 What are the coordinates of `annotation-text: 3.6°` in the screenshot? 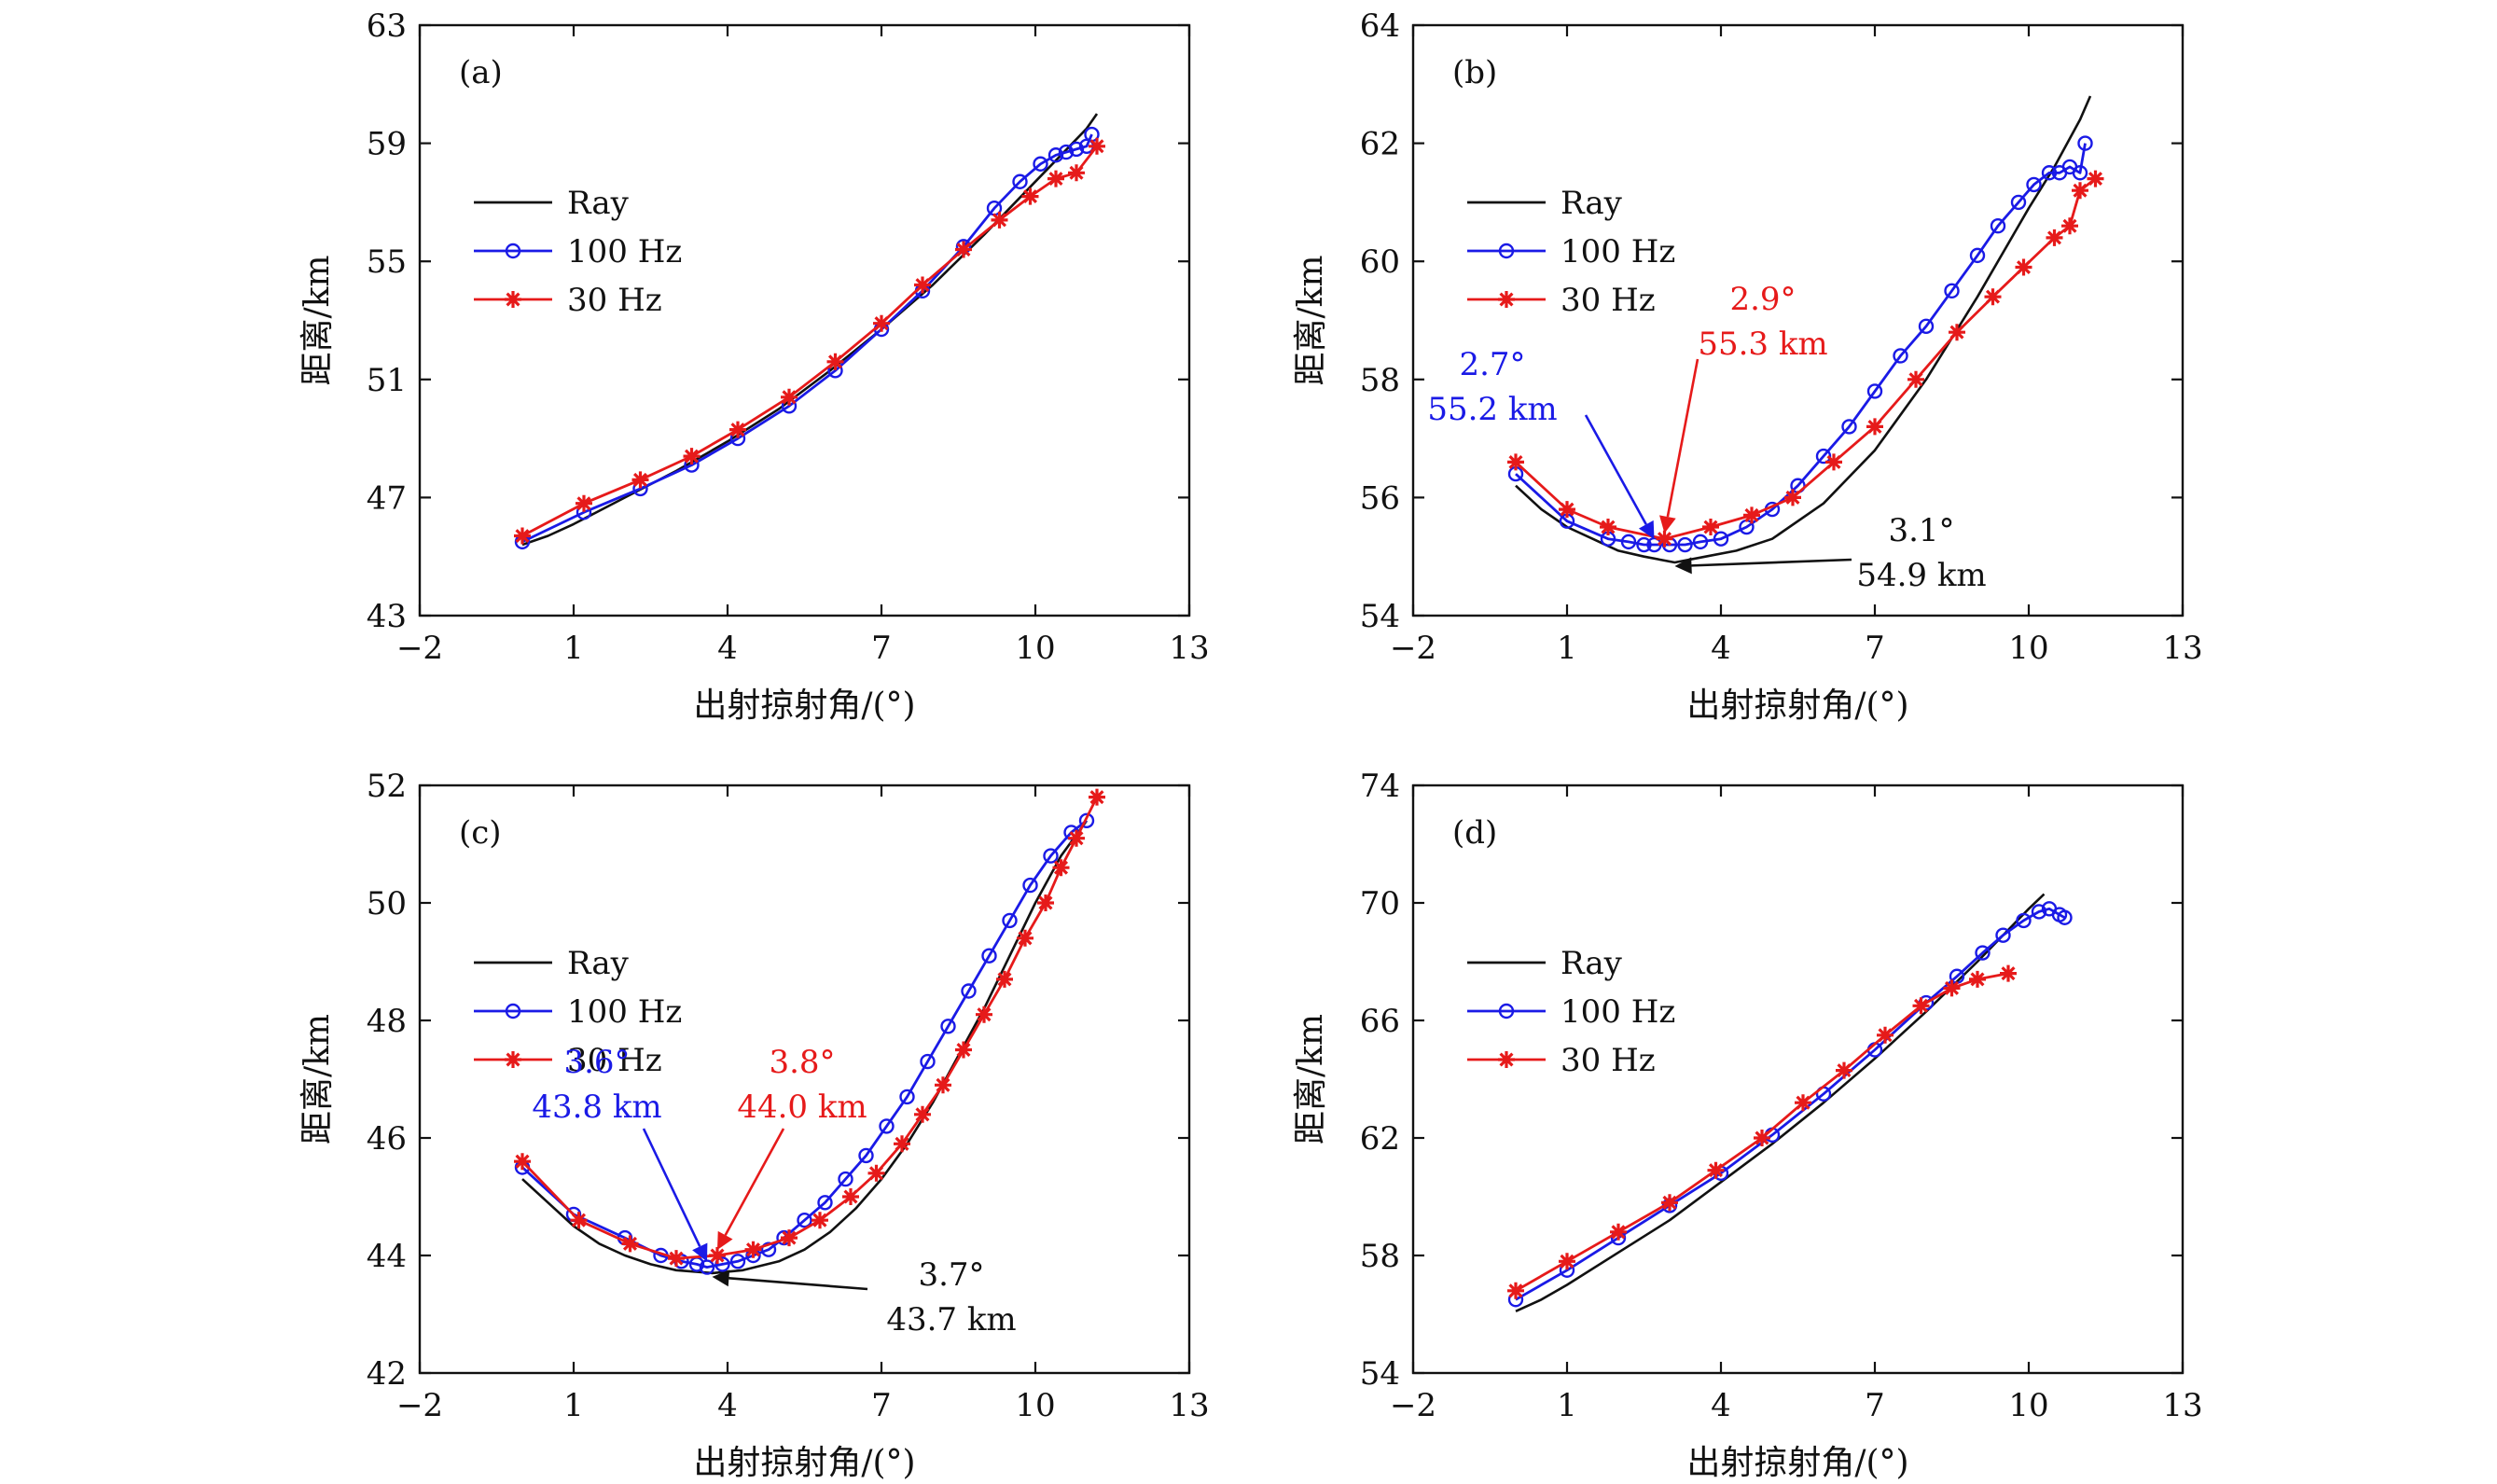 It's located at (596, 1062).